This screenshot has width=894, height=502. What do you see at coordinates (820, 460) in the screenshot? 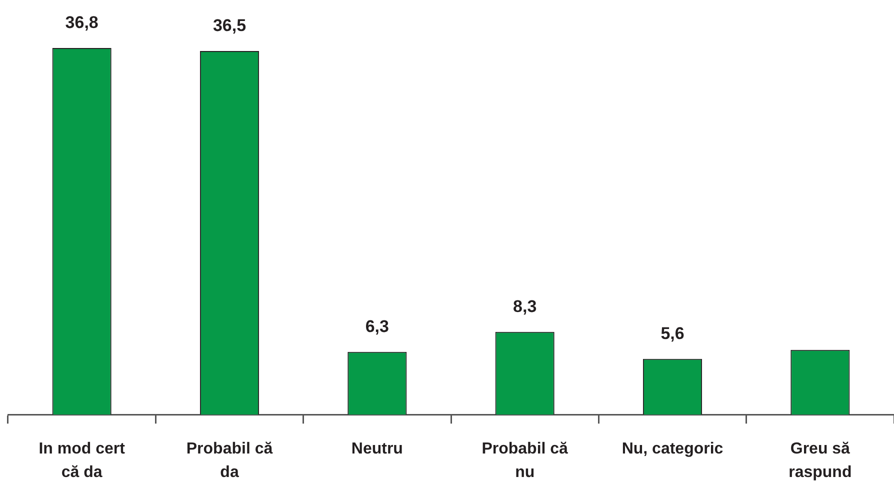
I see `x-tick-label: Greu să raspund` at bounding box center [820, 460].